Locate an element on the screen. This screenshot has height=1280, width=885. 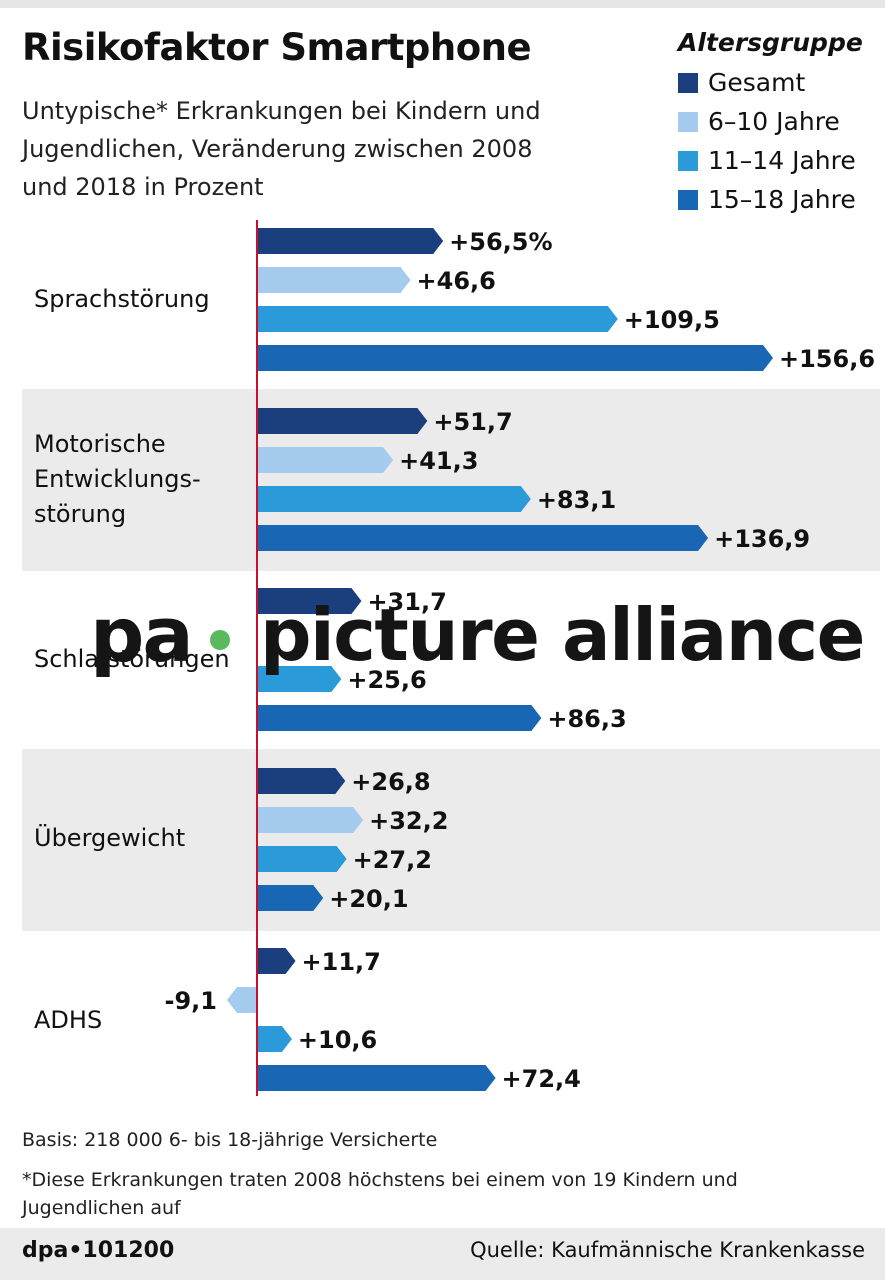
category-line: Entwicklungs- is located at coordinates (117, 479).